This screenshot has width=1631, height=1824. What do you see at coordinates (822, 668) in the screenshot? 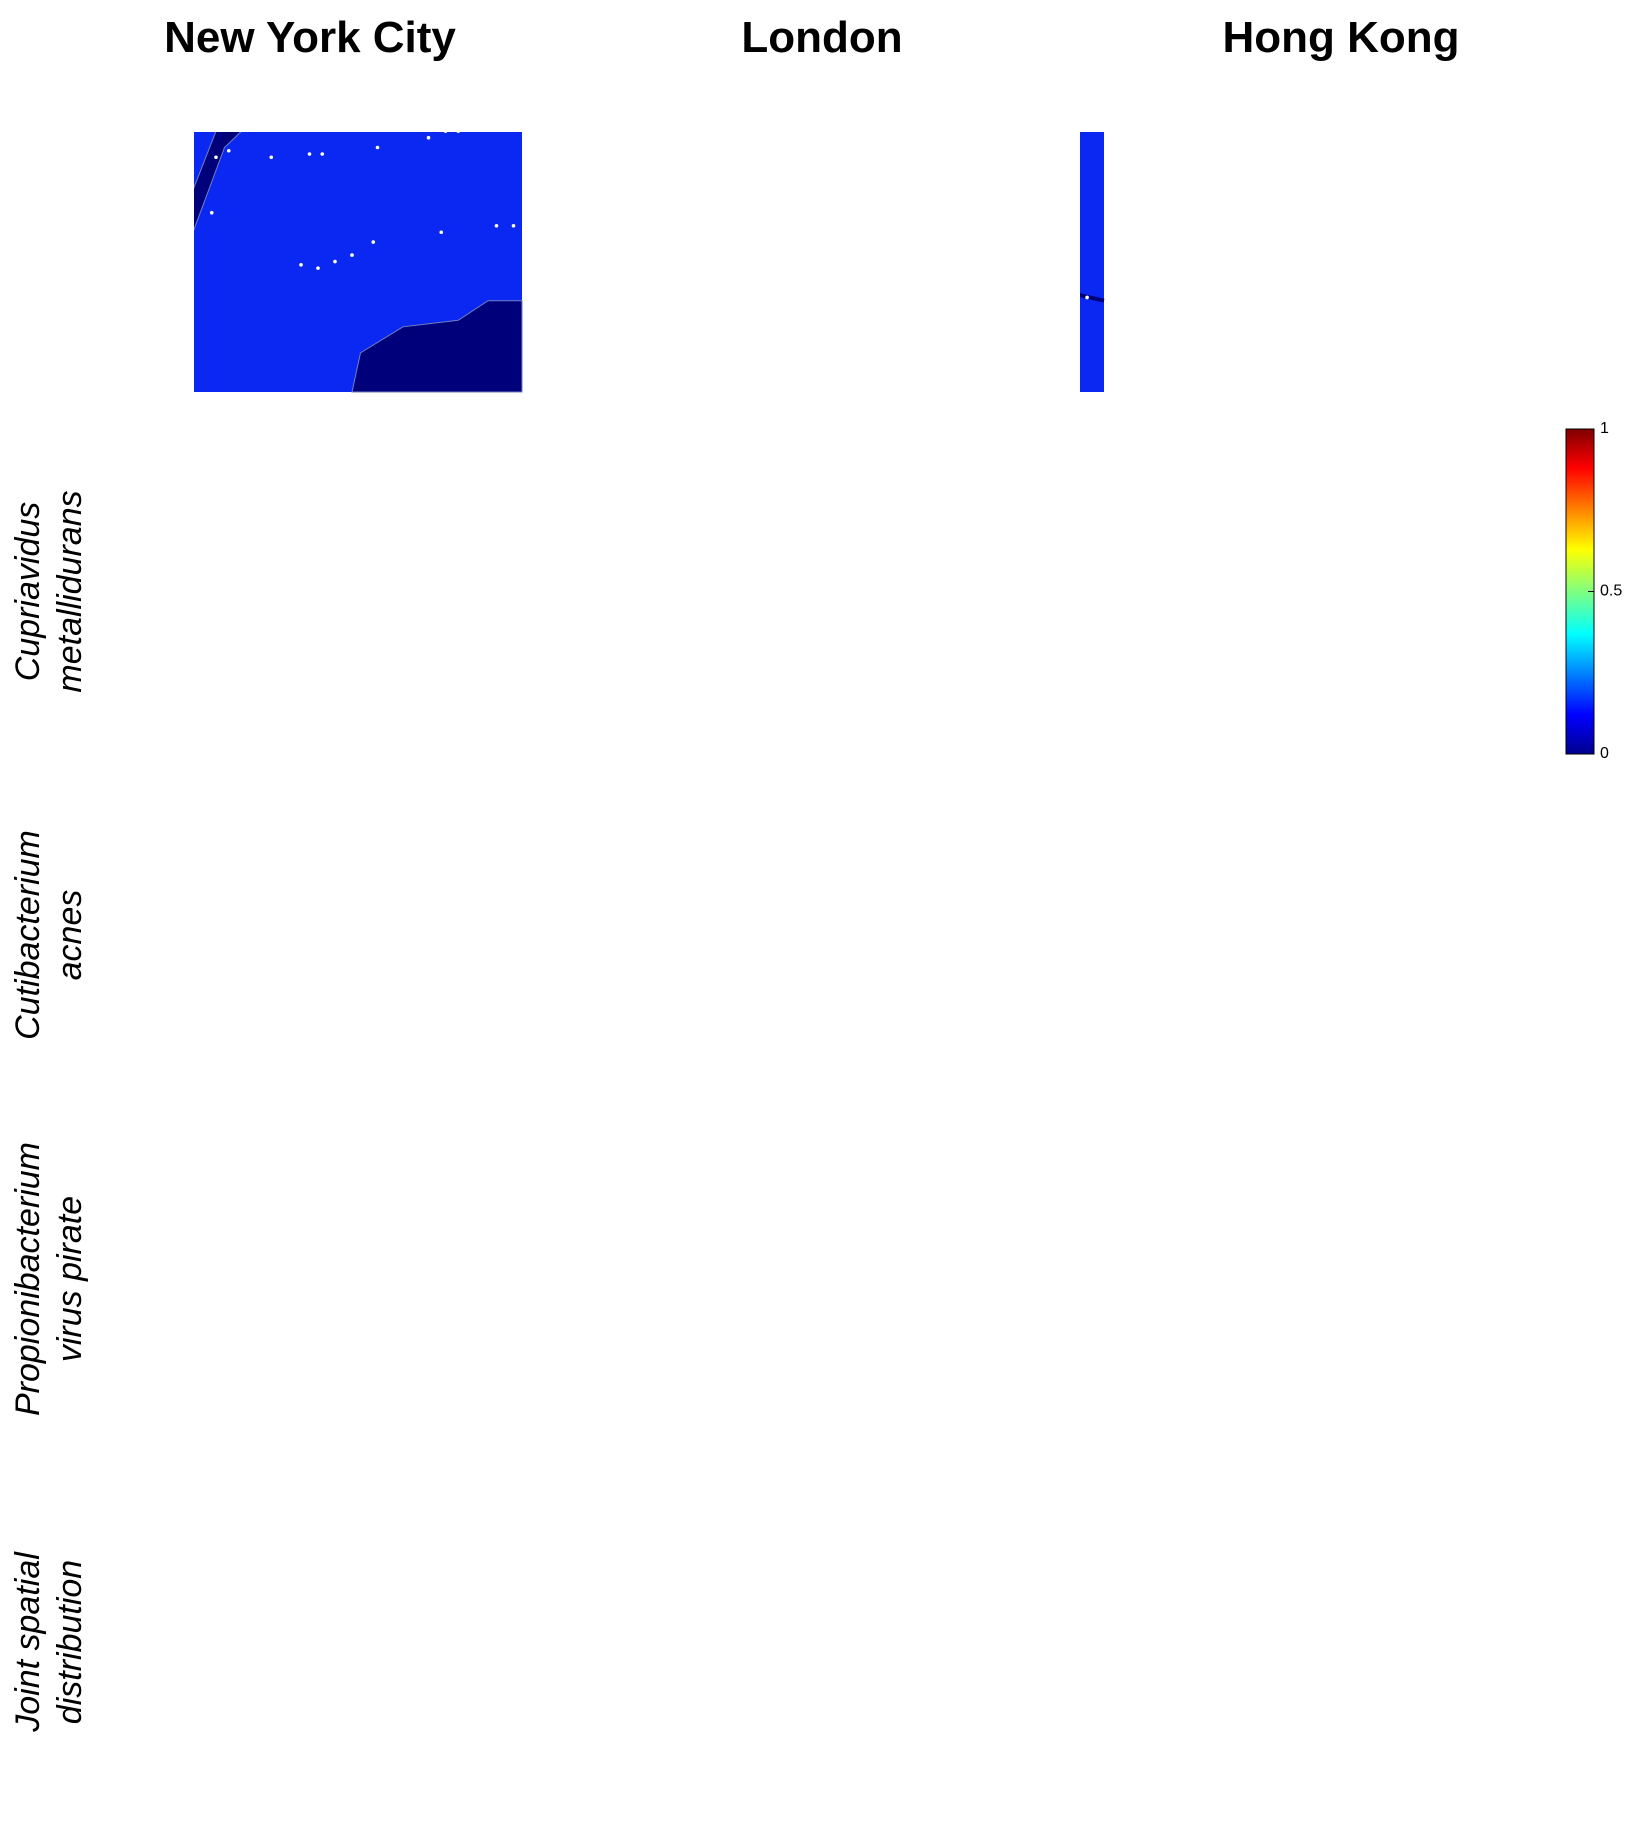
I see `river` at bounding box center [822, 668].